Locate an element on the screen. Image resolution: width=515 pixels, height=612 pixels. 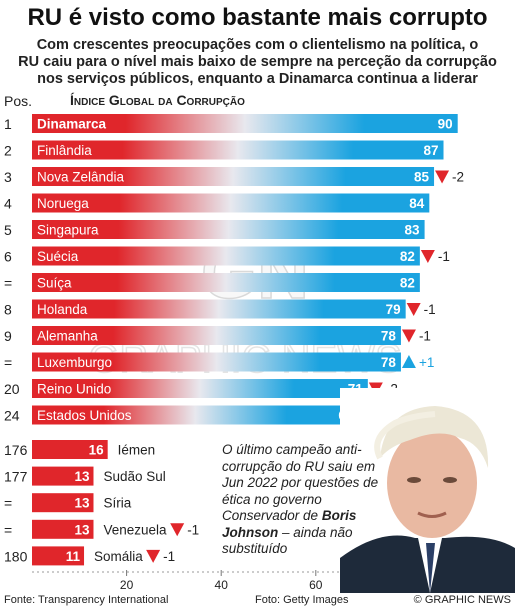
bar-Estados Unidos is located at coordinates (195, 415).